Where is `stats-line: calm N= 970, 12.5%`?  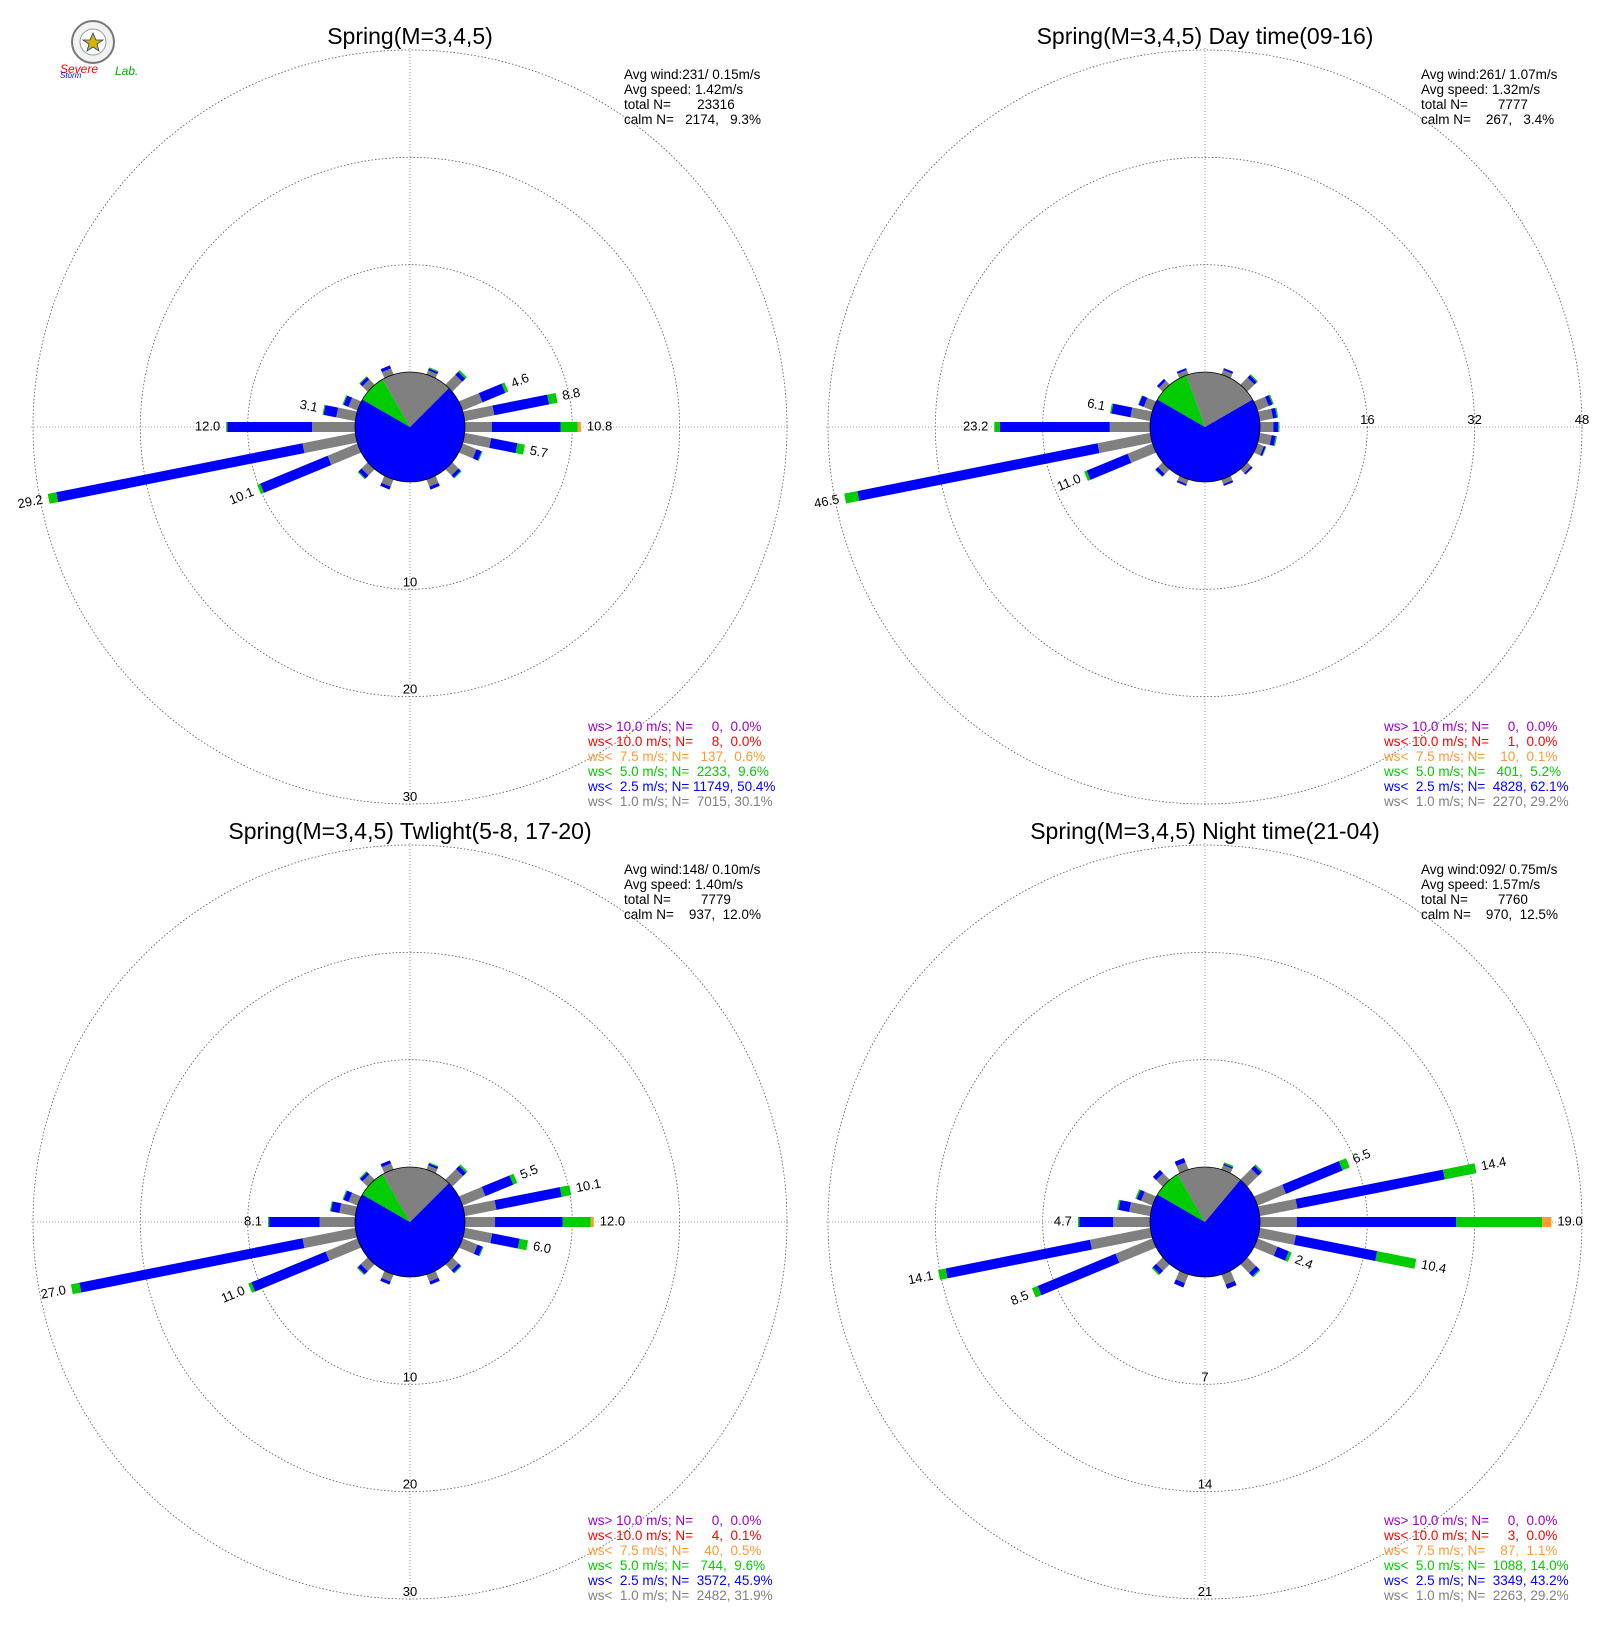 stats-line: calm N= 970, 12.5% is located at coordinates (1489, 914).